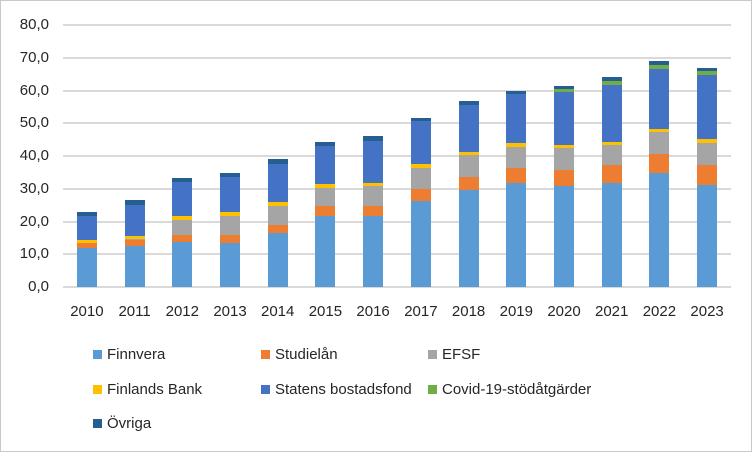 This screenshot has width=752, height=452. I want to click on bar-column-2015, so click(326, 156).